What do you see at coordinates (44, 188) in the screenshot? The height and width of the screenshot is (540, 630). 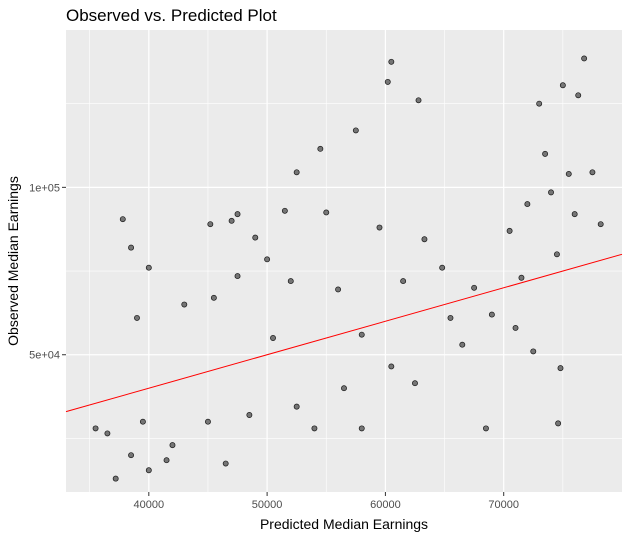 I see `y-tick-label: 1e+05` at bounding box center [44, 188].